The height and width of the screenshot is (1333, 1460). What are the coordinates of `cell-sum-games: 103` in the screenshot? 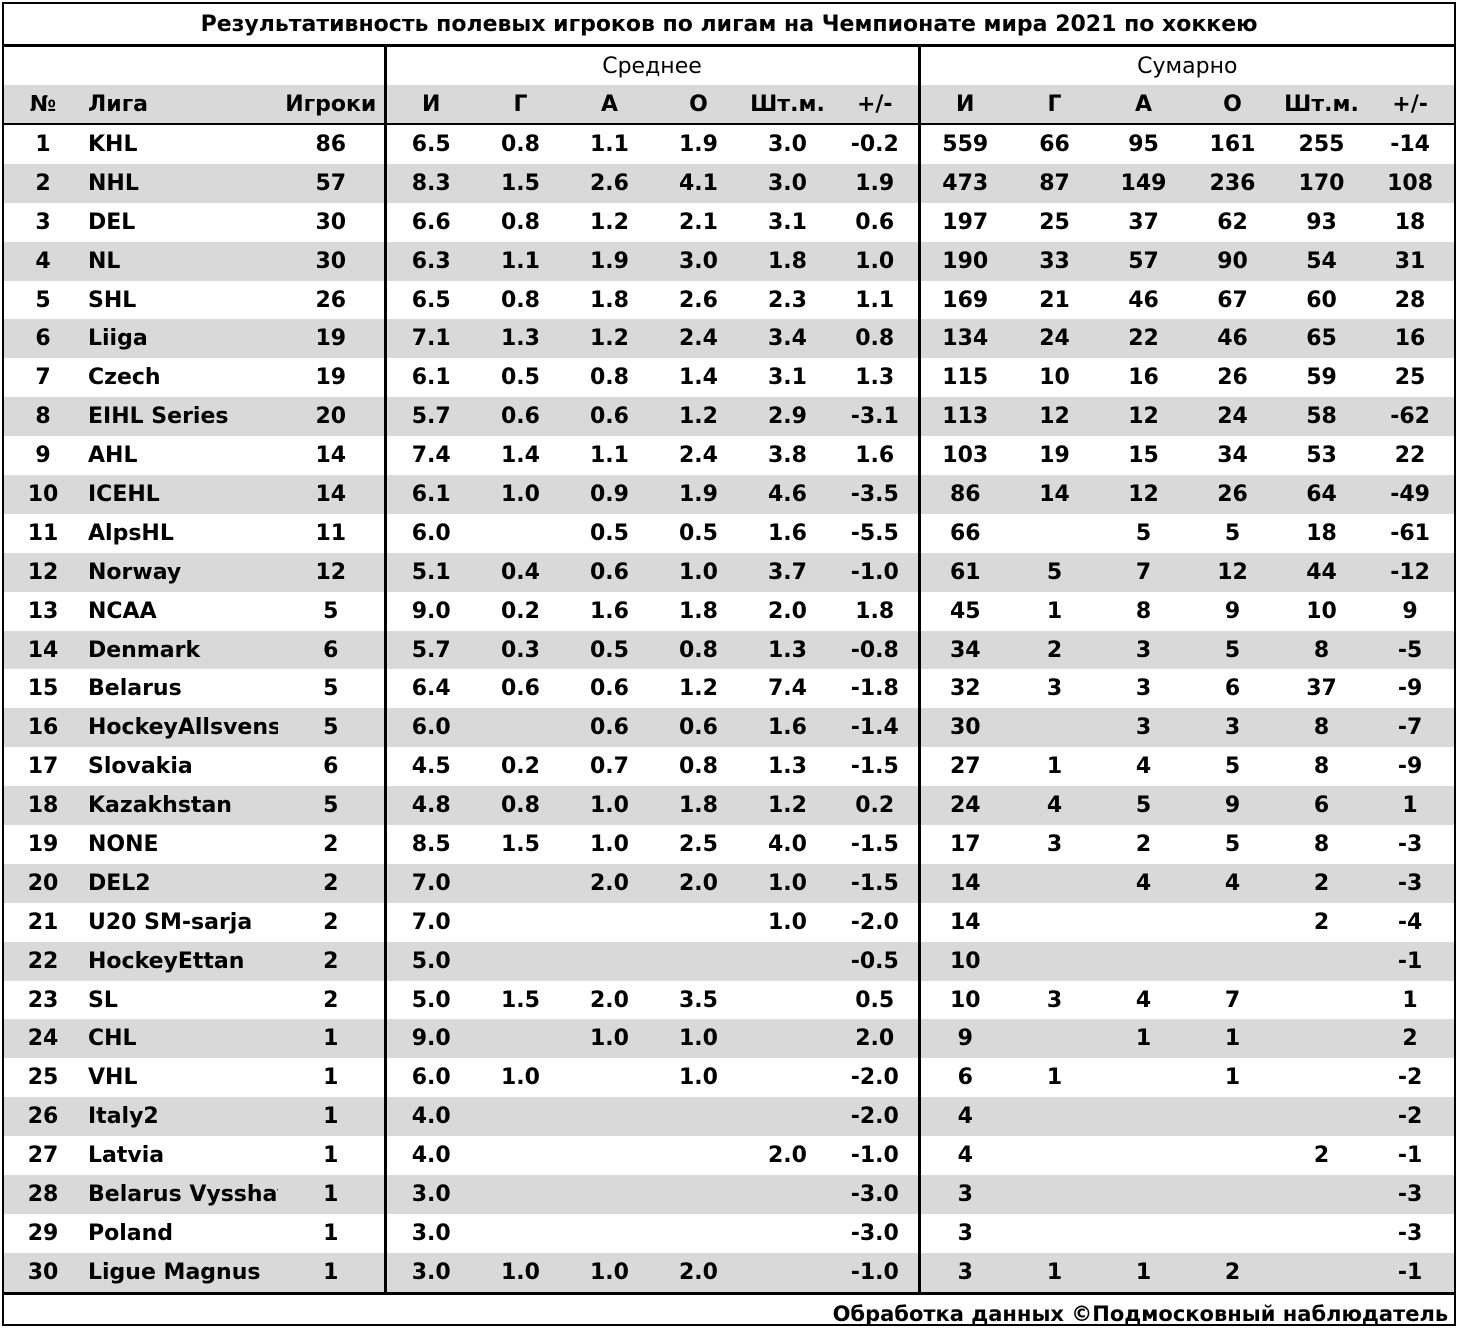 It's located at (963, 456).